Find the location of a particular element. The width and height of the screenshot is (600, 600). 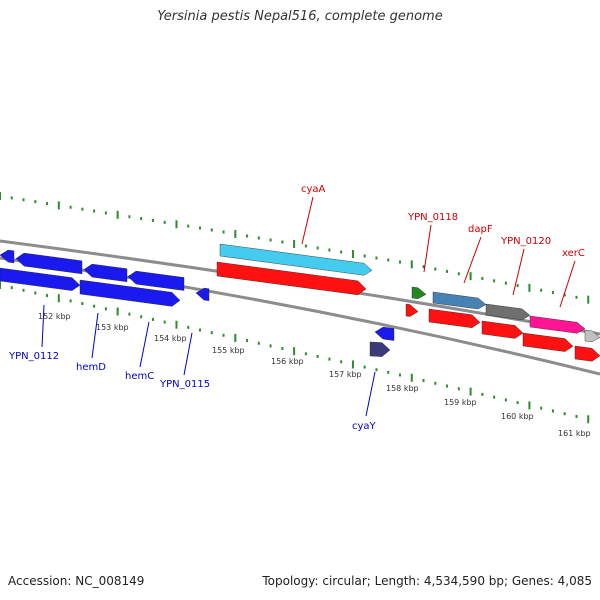

gene-label-YPN_0115: YPN_0115 is located at coordinates (184, 384).